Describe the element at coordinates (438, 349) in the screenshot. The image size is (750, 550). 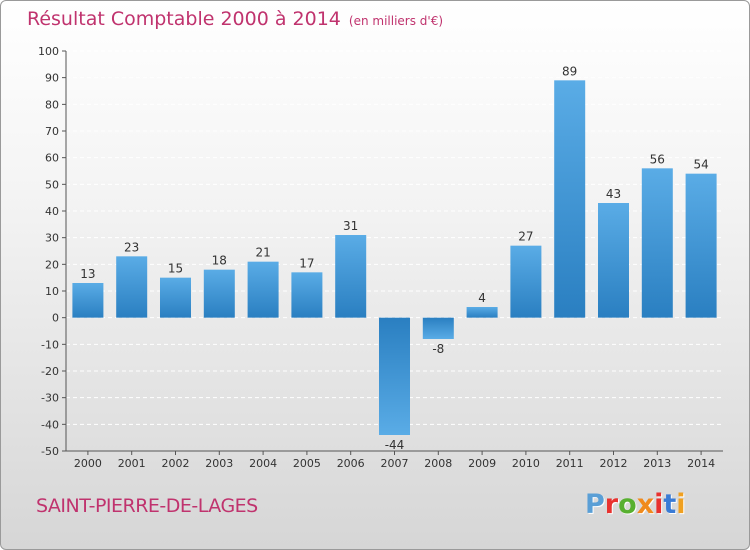
I see `data-label: -8` at that location.